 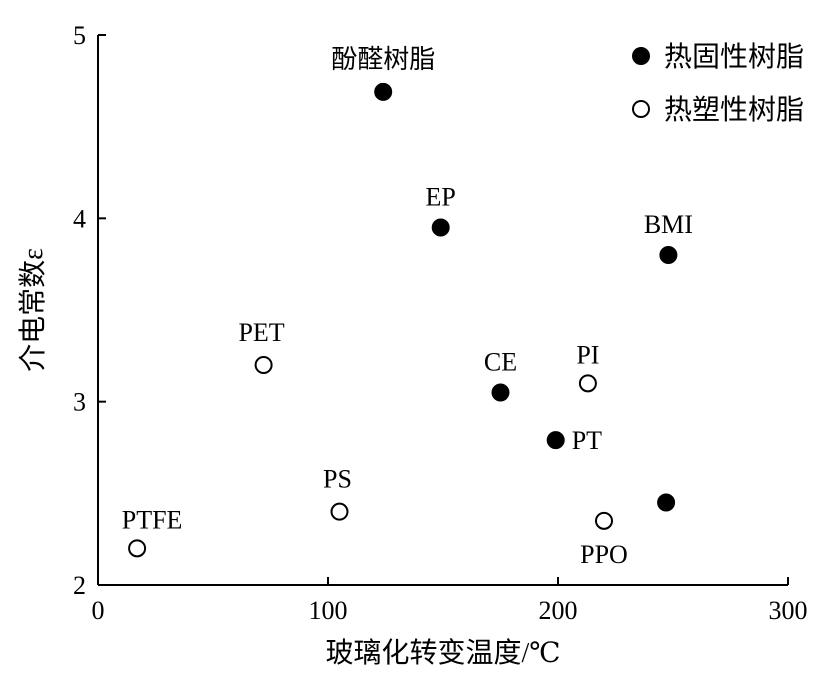 I want to click on point-label: PTFE, so click(x=152, y=519).